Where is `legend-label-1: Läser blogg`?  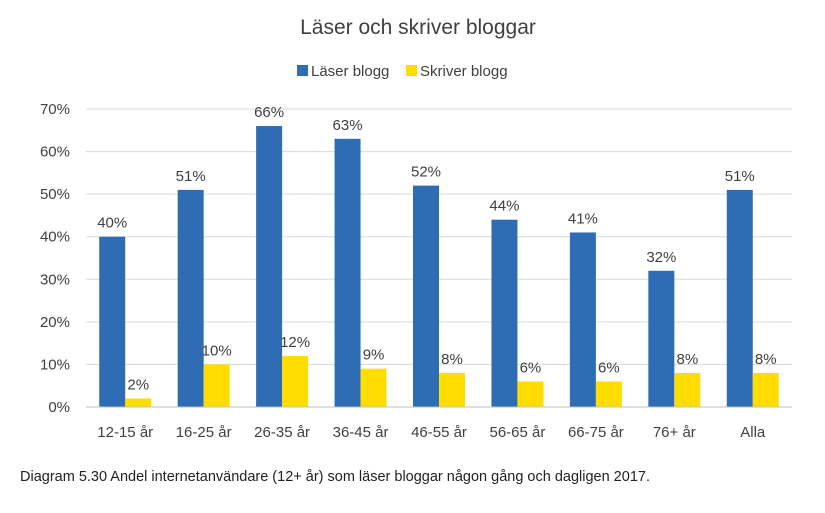 legend-label-1: Läser blogg is located at coordinates (350, 71).